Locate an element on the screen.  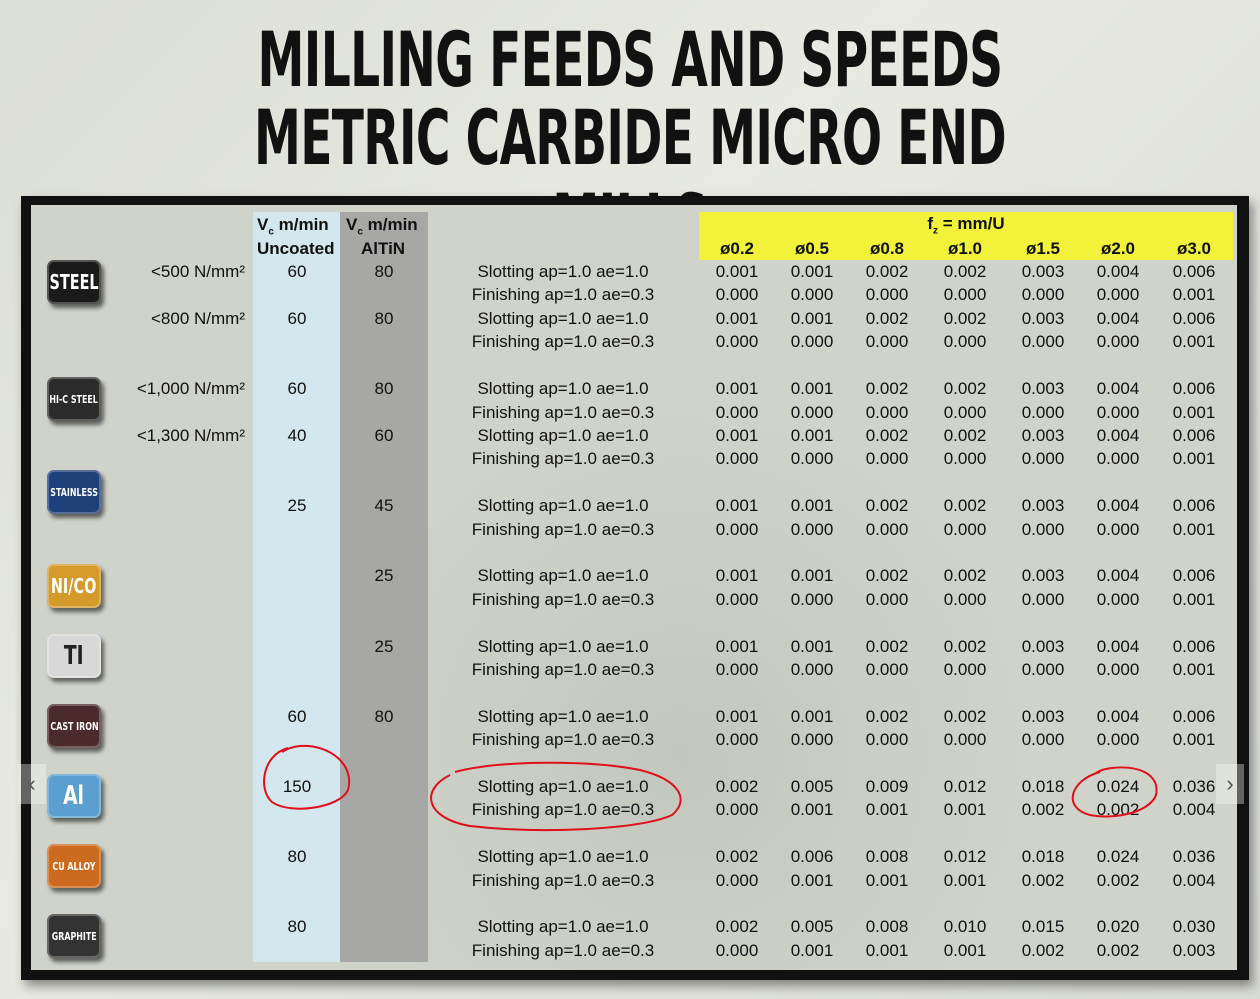
material-badge: STEEL is located at coordinates (74, 282).